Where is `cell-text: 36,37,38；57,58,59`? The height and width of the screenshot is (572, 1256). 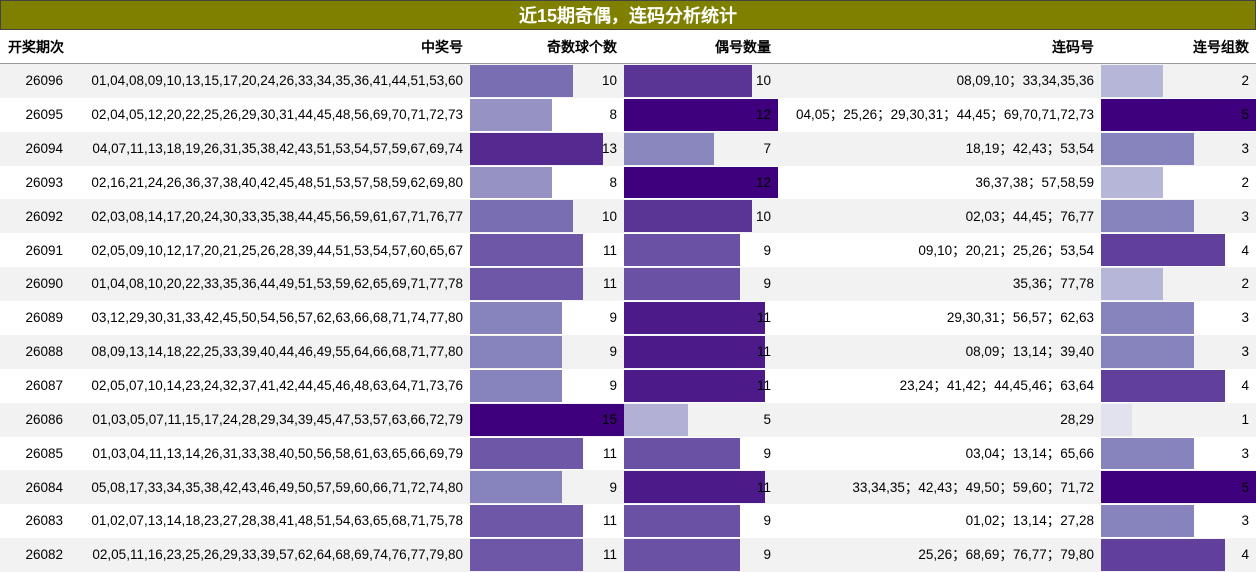 cell-text: 36,37,38；57,58,59 is located at coordinates (1034, 182).